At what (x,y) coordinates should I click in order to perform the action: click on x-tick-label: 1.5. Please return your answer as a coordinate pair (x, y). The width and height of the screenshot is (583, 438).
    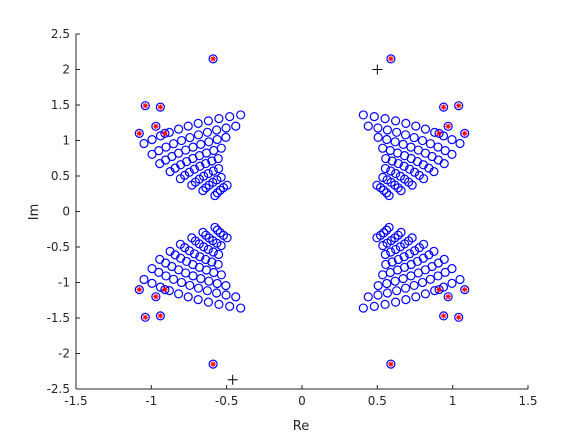
    Looking at the image, I should click on (527, 401).